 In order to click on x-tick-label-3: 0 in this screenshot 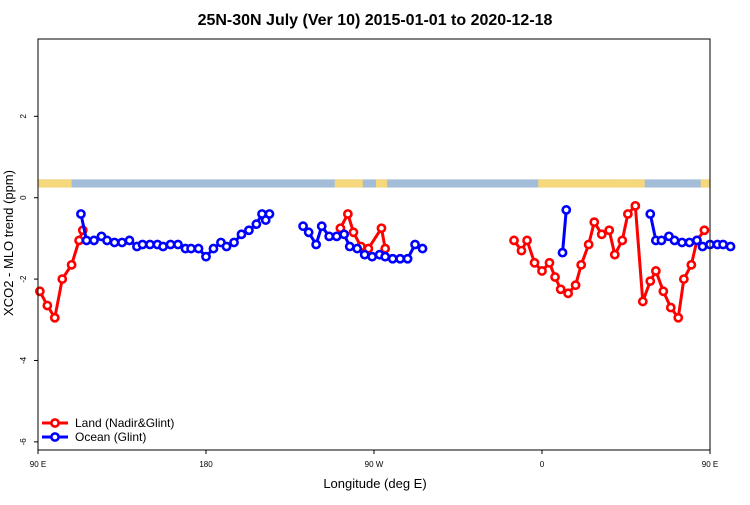, I will do `click(542, 464)`.